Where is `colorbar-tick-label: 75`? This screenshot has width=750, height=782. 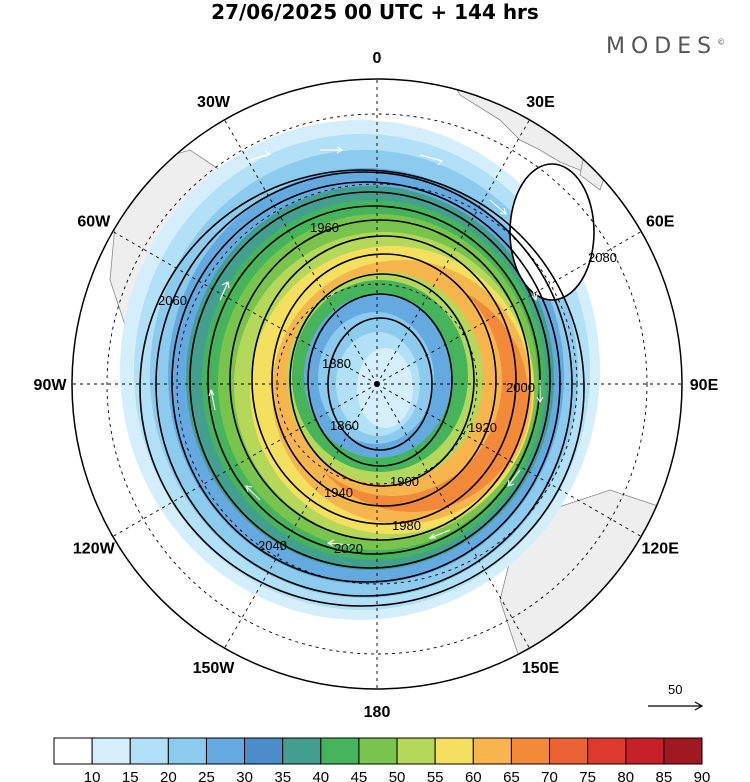
colorbar-tick-label: 75 is located at coordinates (587, 775).